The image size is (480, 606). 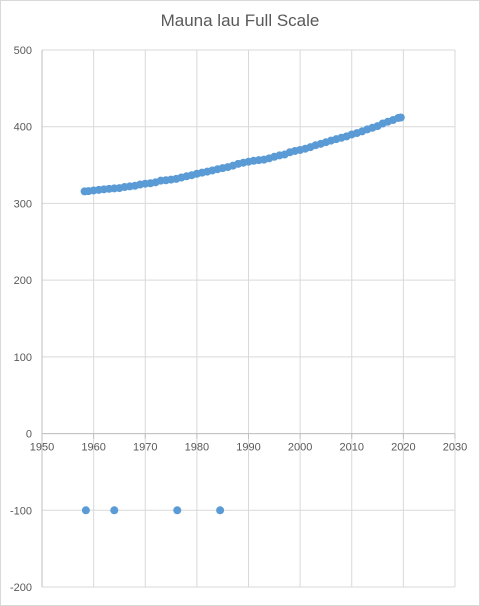 What do you see at coordinates (42, 448) in the screenshot?
I see `x-tick-label: 1950` at bounding box center [42, 448].